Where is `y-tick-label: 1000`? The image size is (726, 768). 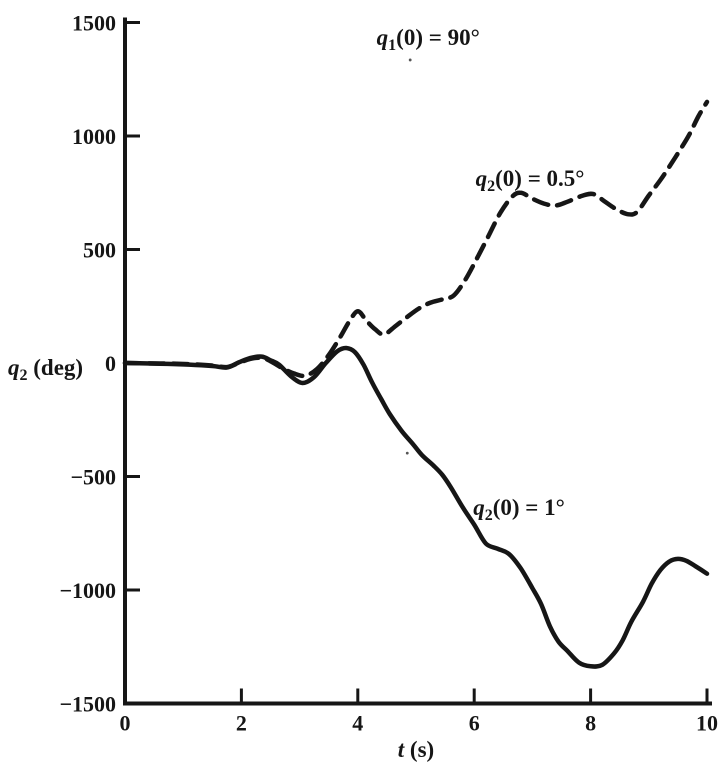 y-tick-label: 1000 is located at coordinates (94, 136).